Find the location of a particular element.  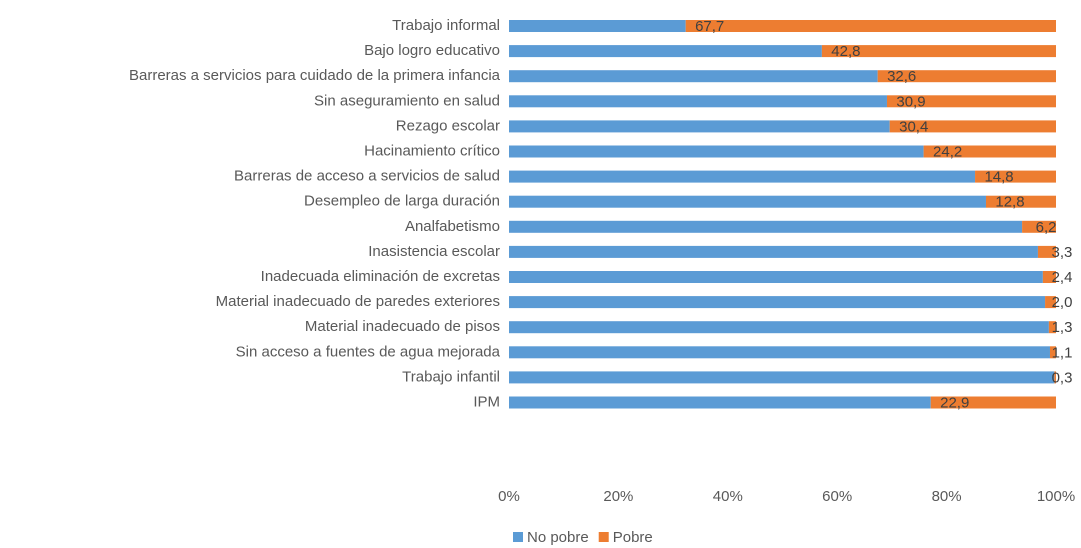

y-tick-label: Analfabetismo is located at coordinates (452, 226).